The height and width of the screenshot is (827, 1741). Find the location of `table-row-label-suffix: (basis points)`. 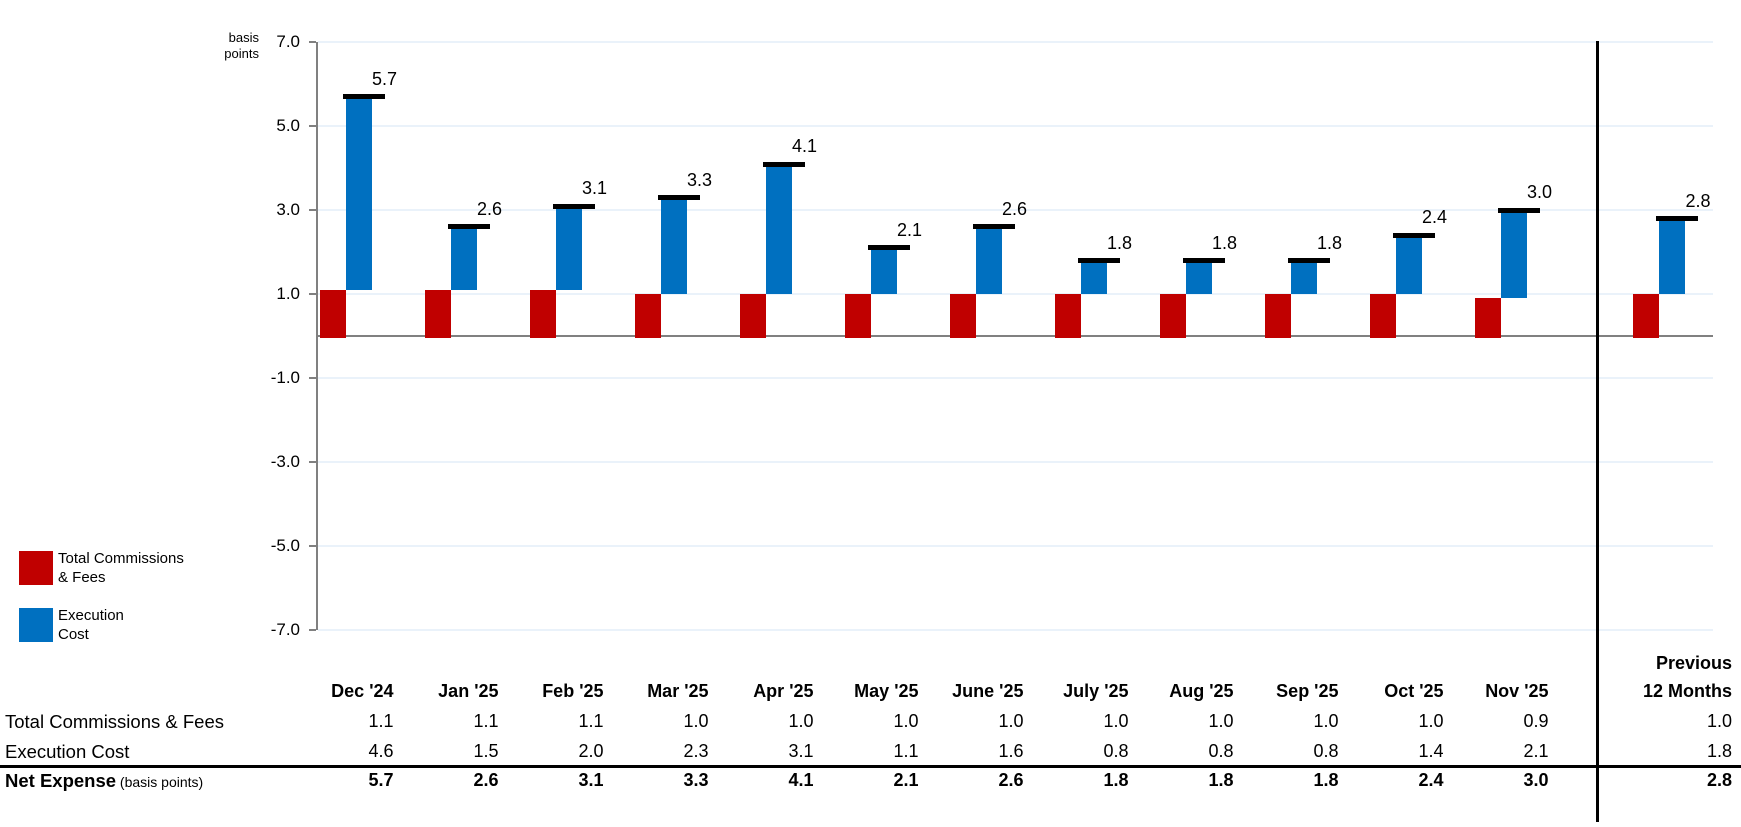

table-row-label-suffix: (basis points) is located at coordinates (160, 782).